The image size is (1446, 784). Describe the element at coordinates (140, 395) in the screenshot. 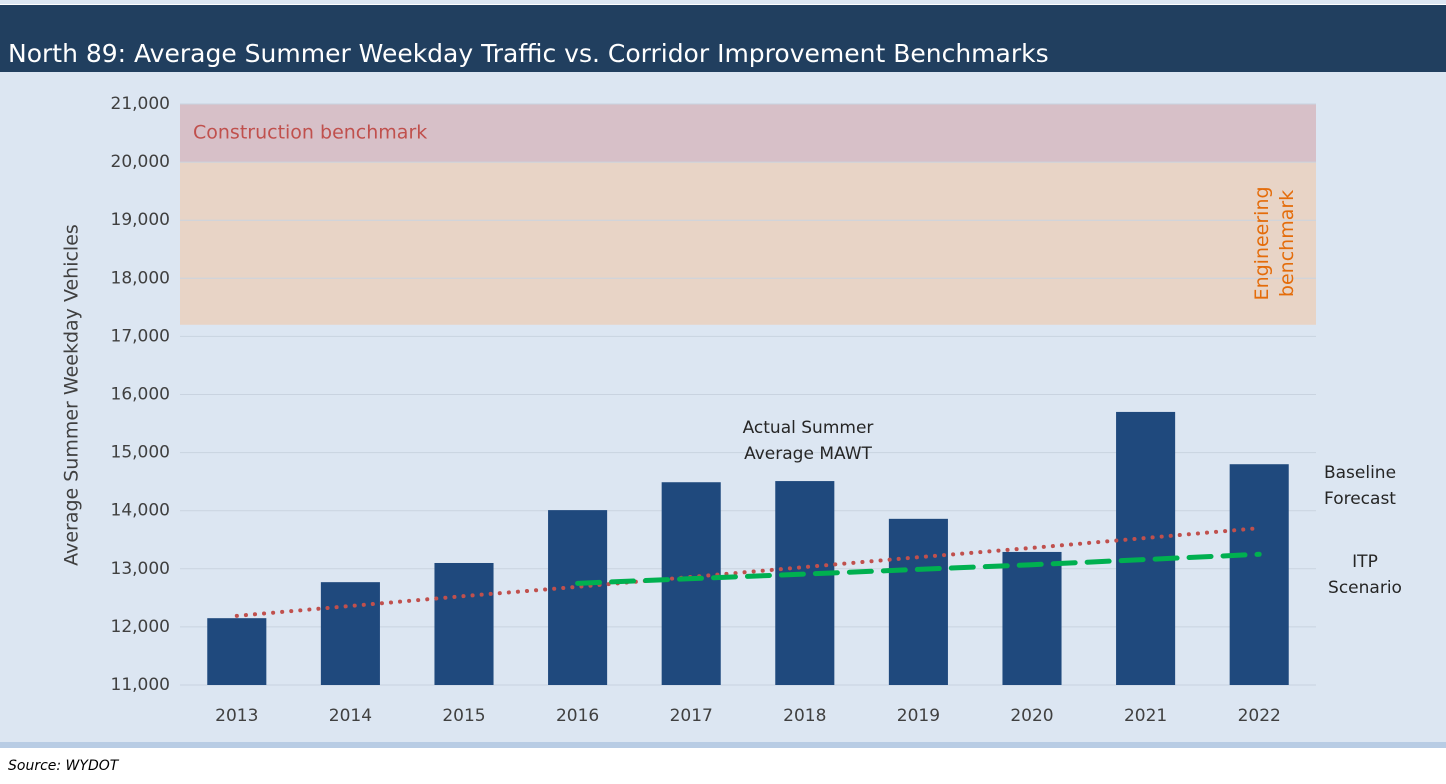

I see `y-tick-label: 16,000` at that location.